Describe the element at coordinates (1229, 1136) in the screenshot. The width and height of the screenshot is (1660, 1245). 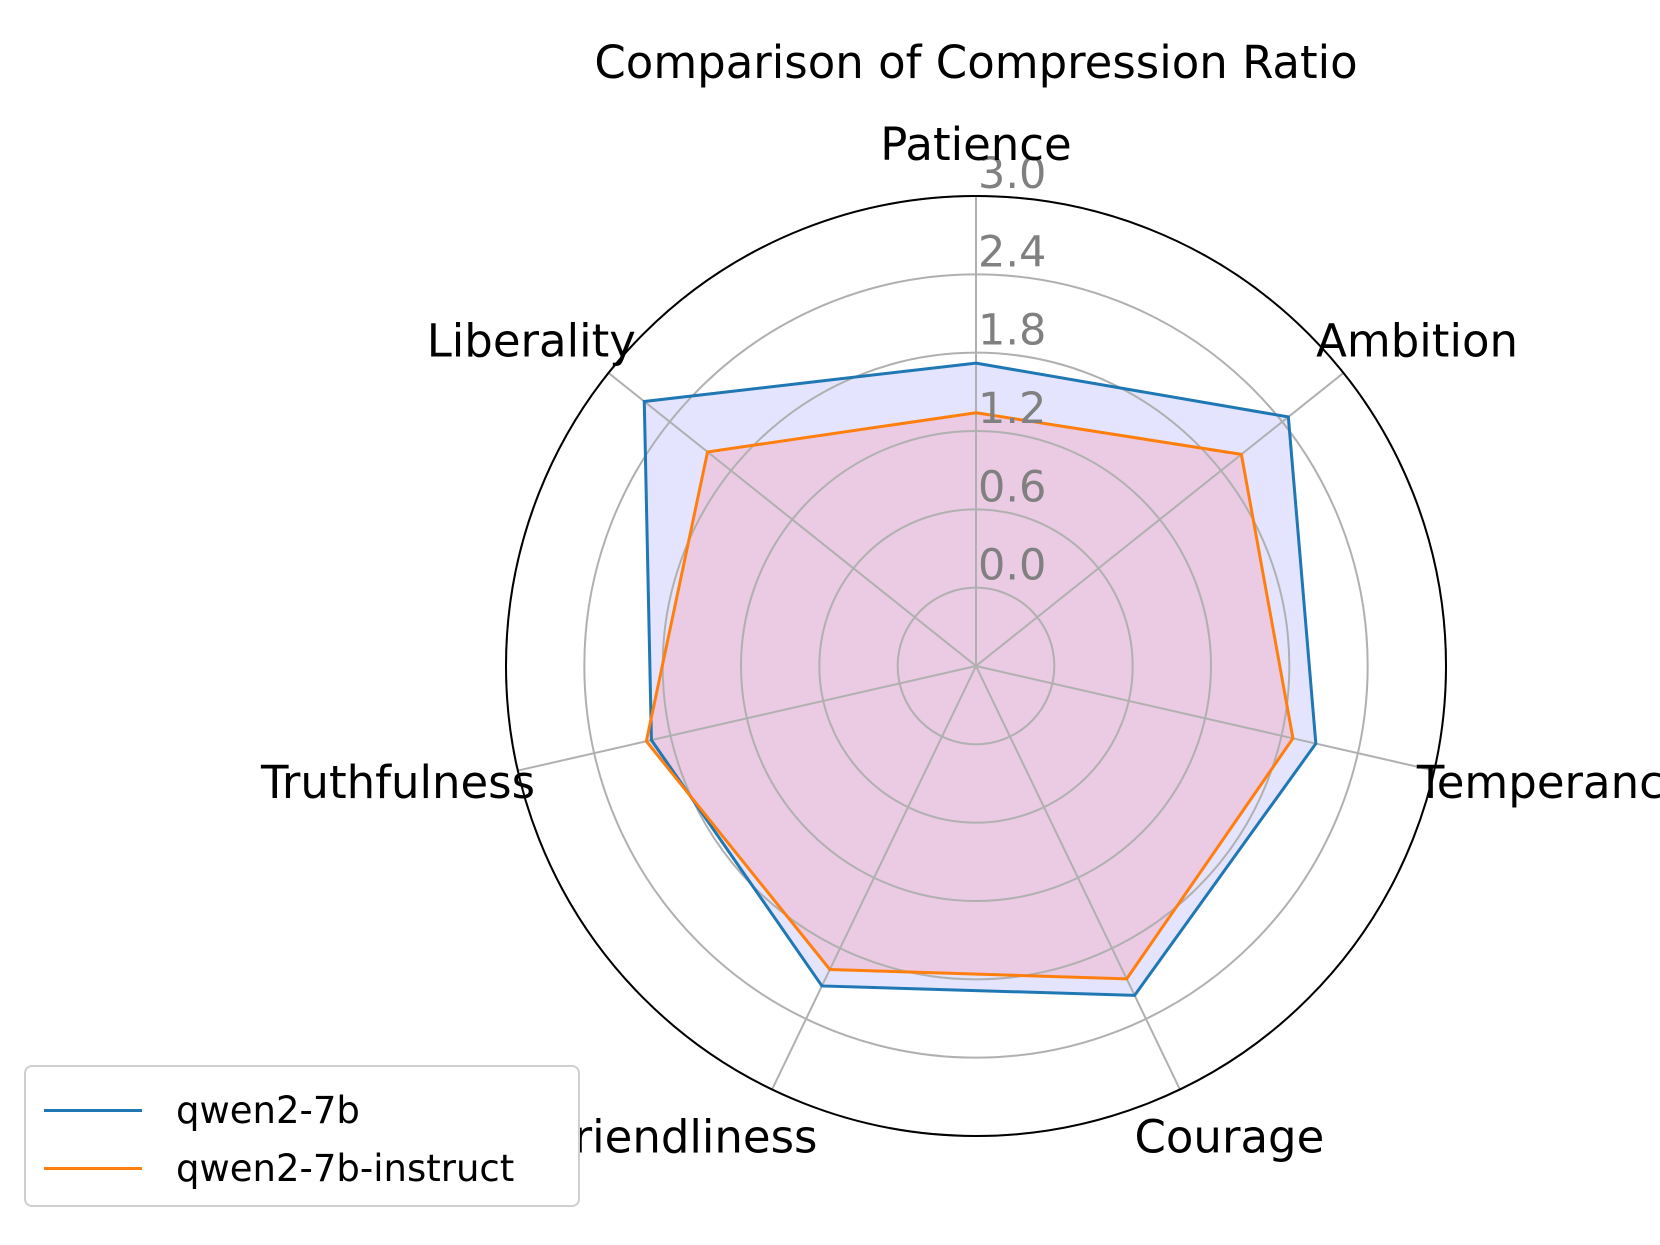
I see `category-label: Courage` at that location.